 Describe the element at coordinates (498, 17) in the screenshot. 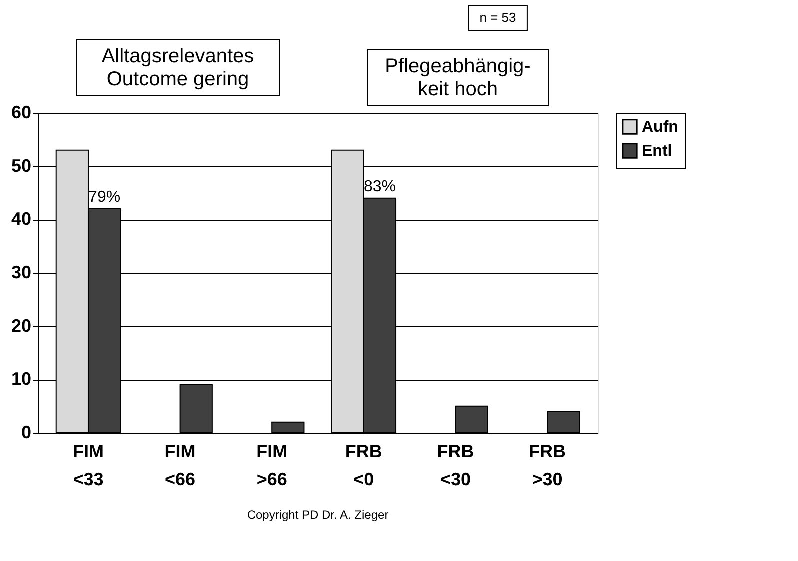

I see `text: n = 53` at that location.